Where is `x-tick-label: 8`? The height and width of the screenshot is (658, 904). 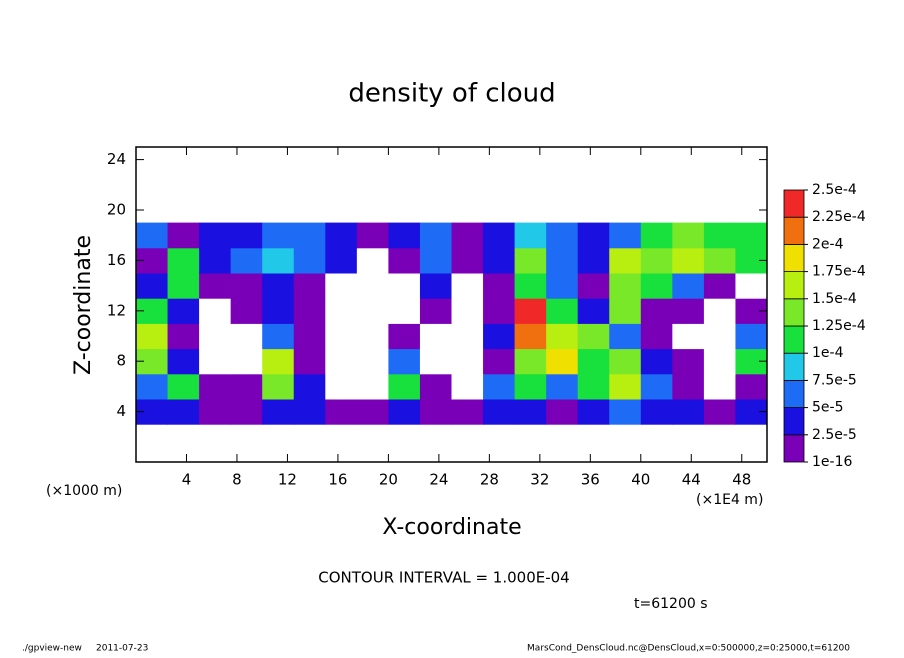 x-tick-label: 8 is located at coordinates (237, 480).